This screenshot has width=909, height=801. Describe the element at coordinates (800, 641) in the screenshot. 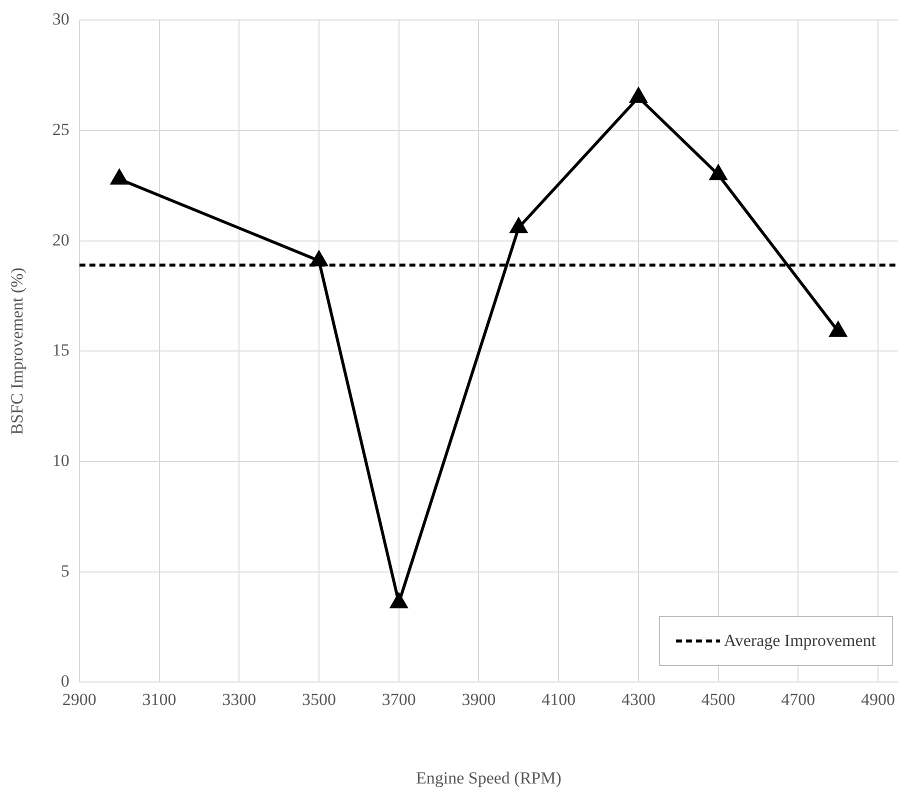

I see `legend-label: Average Improvement` at that location.